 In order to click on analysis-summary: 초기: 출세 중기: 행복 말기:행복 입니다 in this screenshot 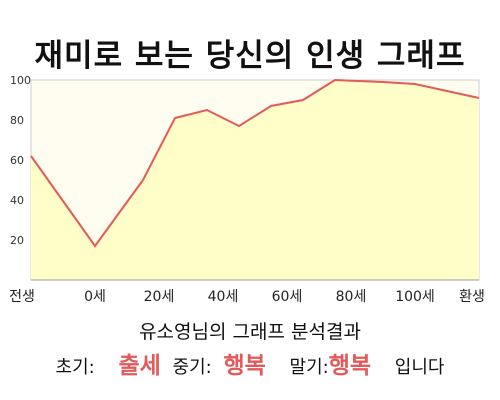, I will do `click(250, 363)`.